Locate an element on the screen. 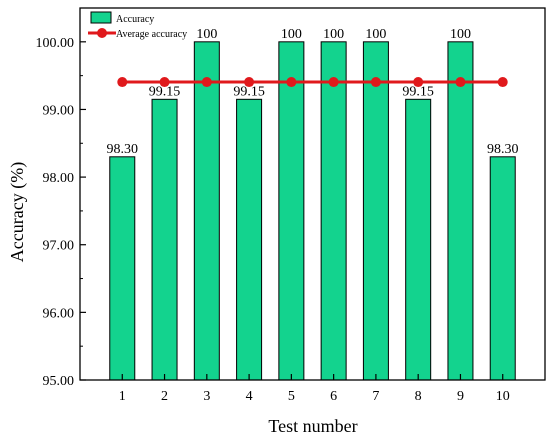 This screenshot has width=550, height=437. x-tick-label: 10 is located at coordinates (503, 396).